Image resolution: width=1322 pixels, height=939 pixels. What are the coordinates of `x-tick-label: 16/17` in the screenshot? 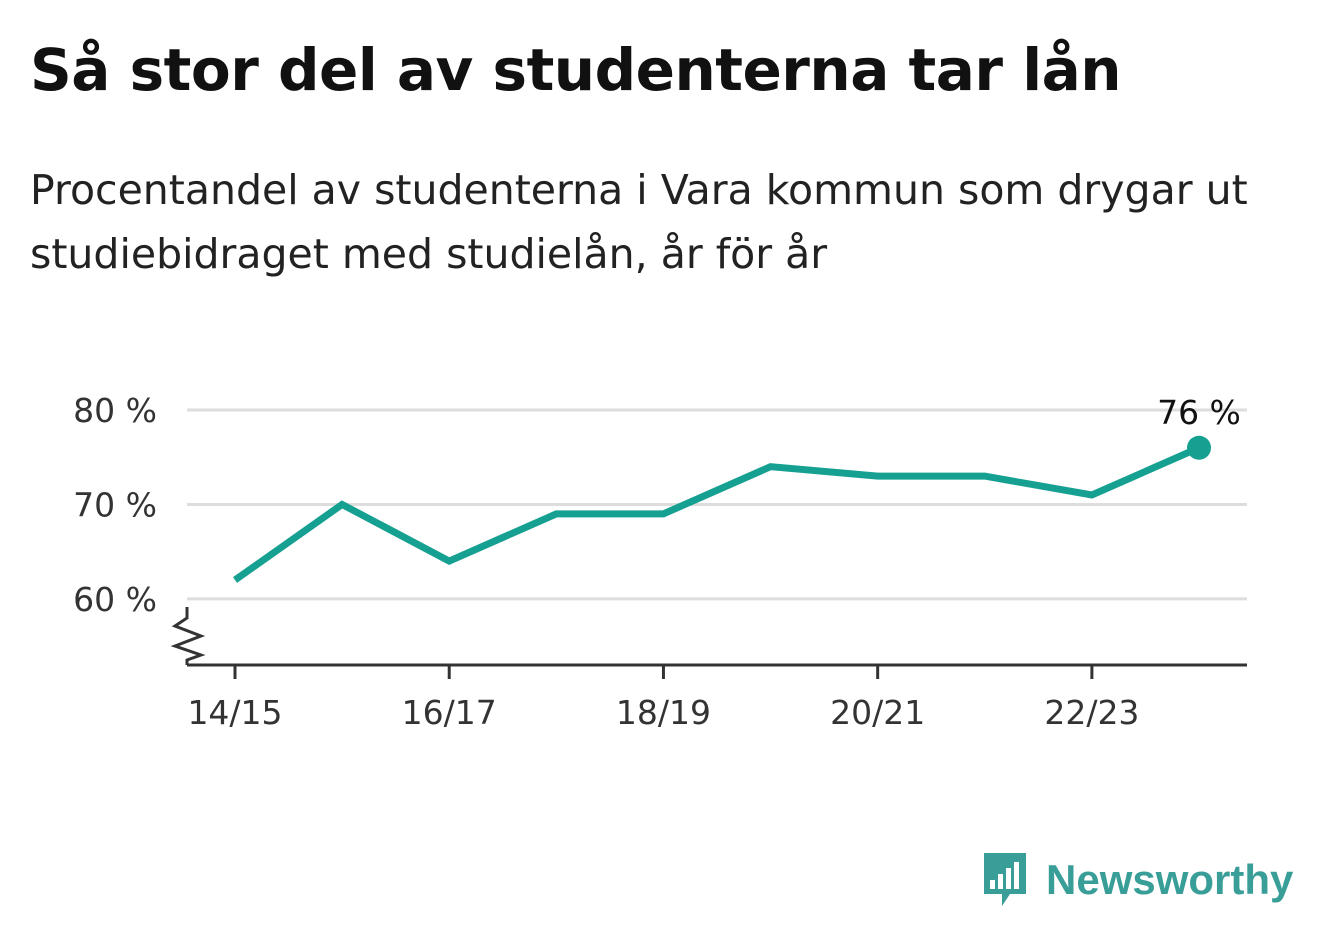 It's located at (449, 712).